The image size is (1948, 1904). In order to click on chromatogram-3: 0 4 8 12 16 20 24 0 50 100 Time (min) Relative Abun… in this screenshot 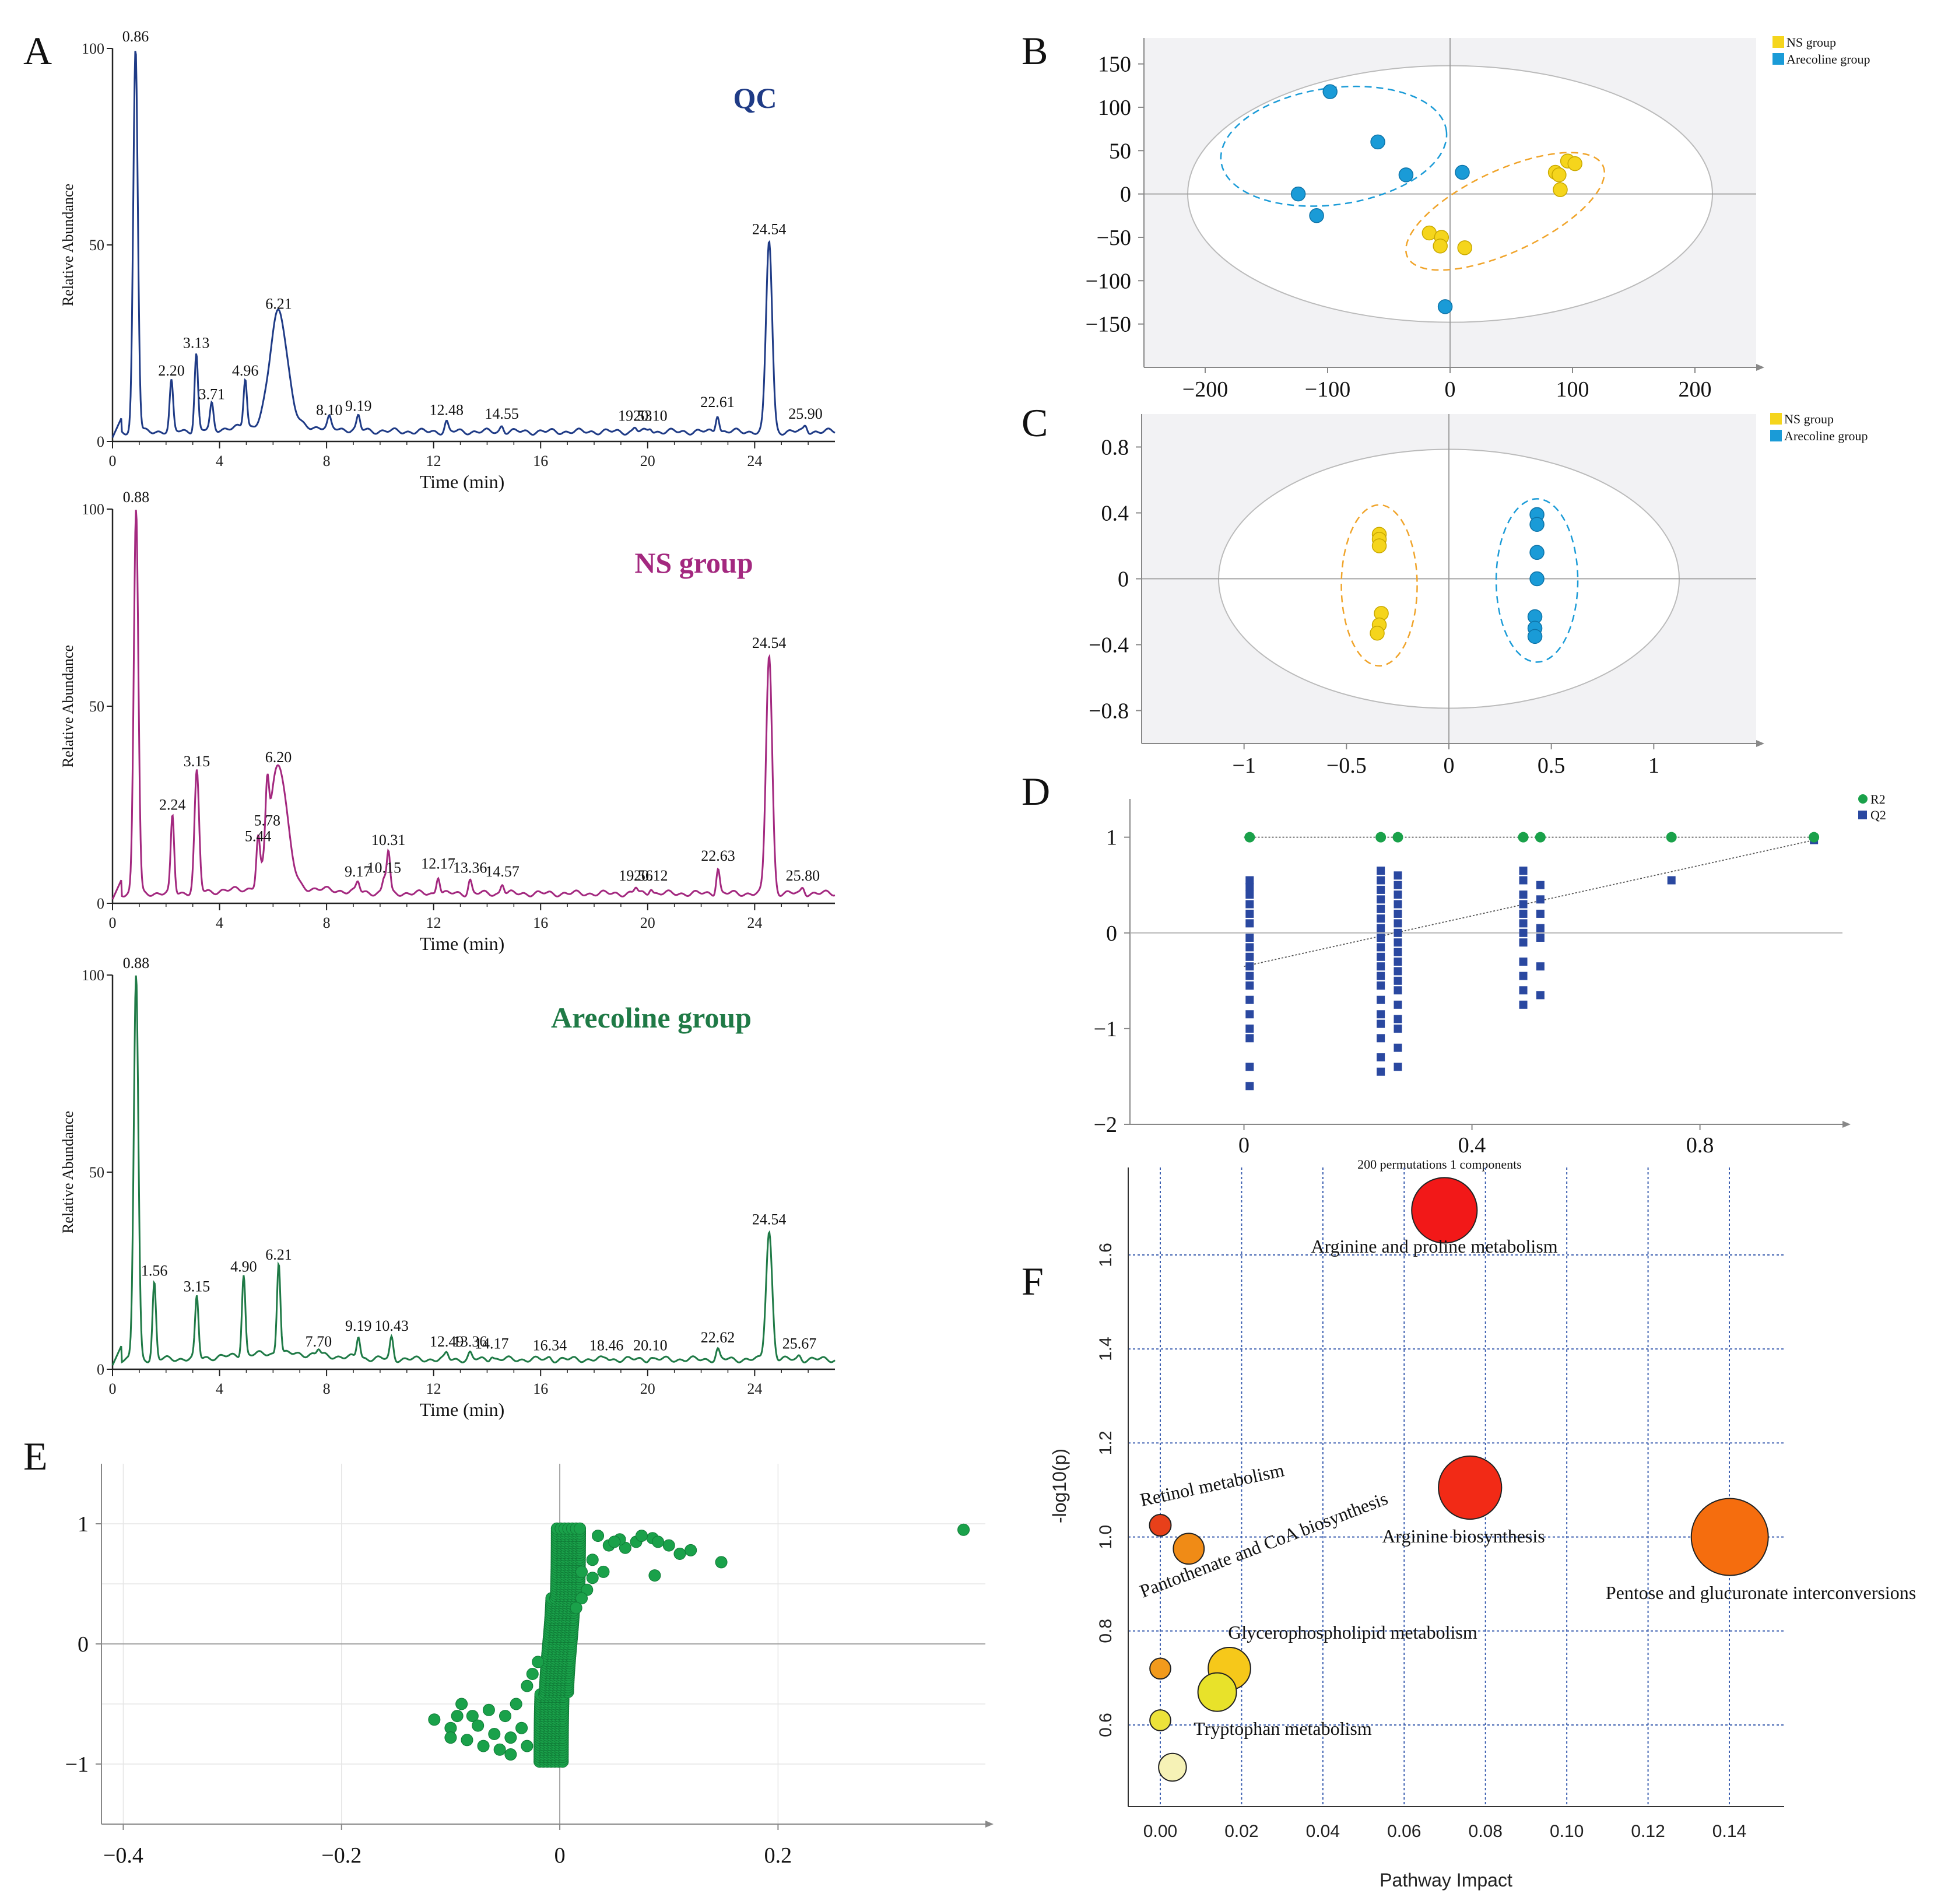, I will do `click(447, 1187)`.